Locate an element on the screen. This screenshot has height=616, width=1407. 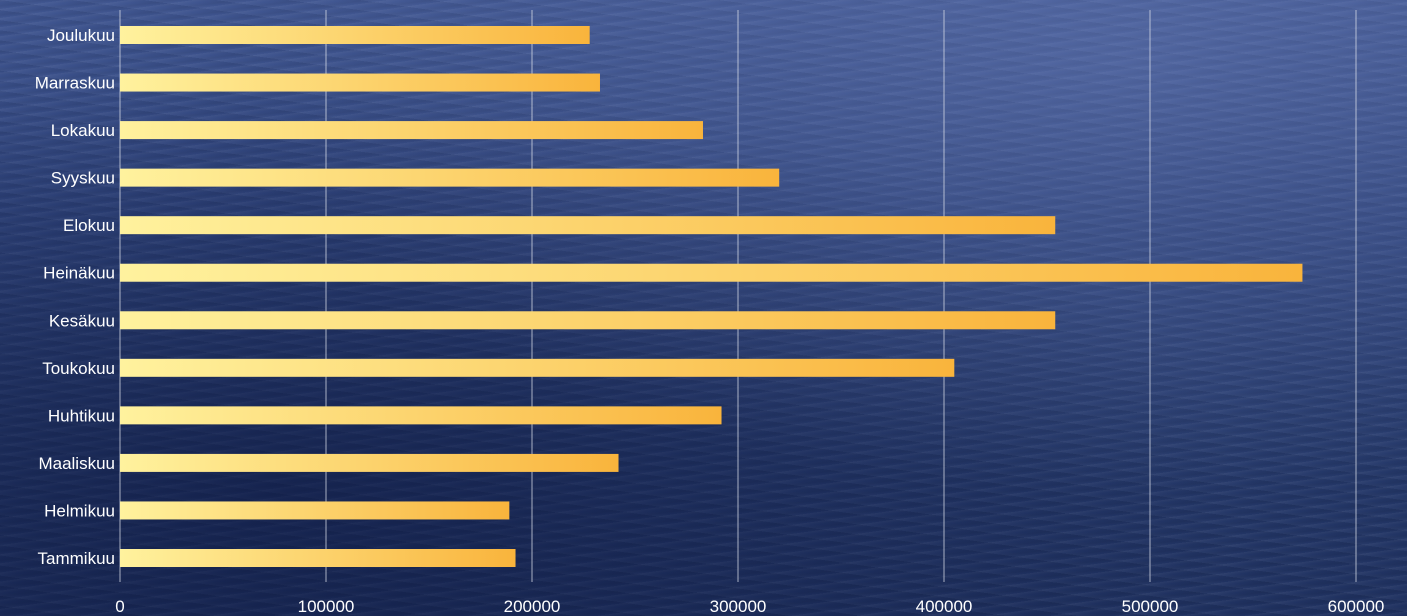
y-category-label: Huhtikuu is located at coordinates (81, 415).